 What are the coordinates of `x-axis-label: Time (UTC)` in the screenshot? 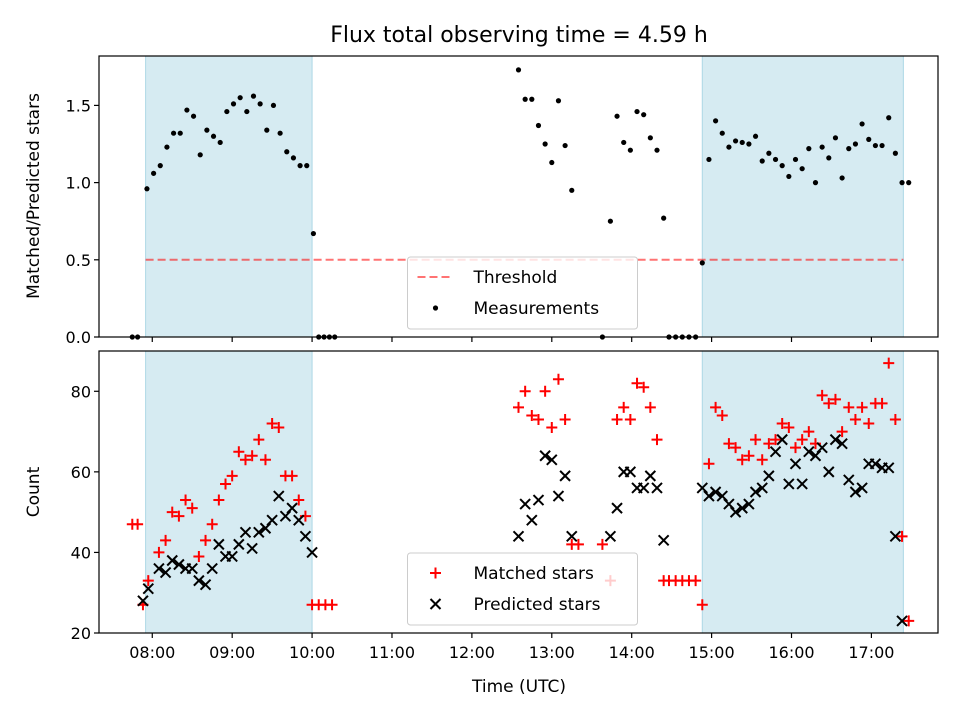 It's located at (518, 687).